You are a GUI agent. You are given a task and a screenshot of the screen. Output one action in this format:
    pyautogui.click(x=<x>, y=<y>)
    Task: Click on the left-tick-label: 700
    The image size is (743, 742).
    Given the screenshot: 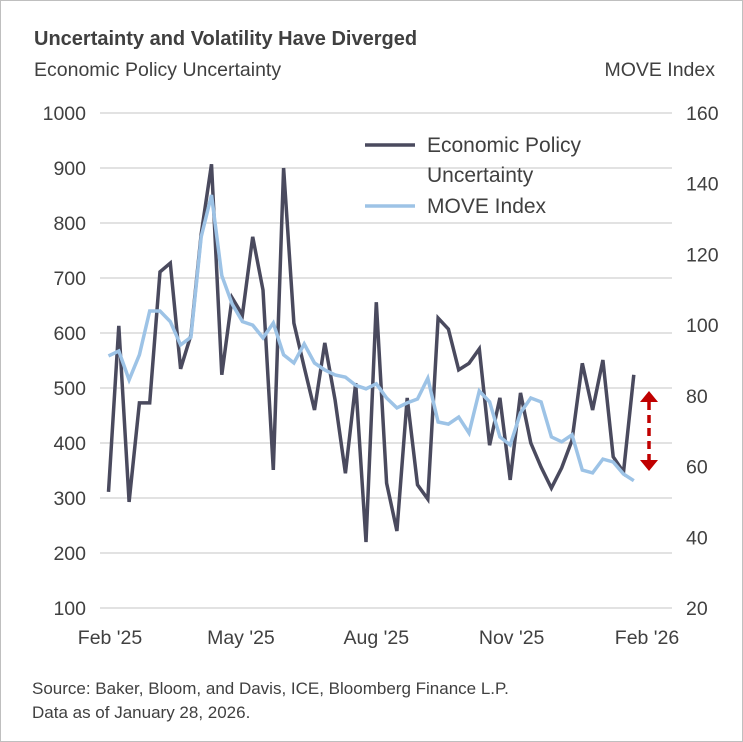 What is the action you would take?
    pyautogui.click(x=69, y=279)
    